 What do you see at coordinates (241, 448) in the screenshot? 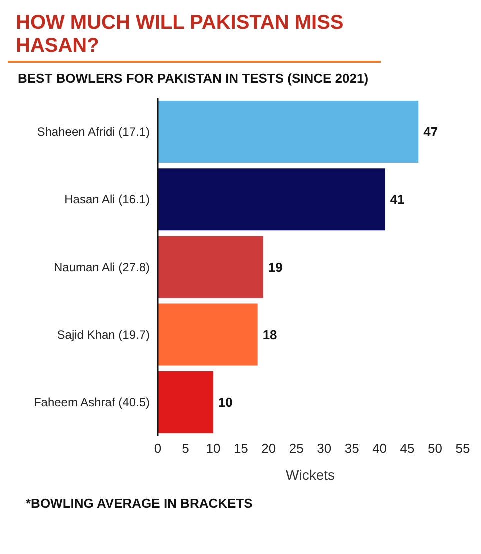
I see `x-tick-label: 15` at bounding box center [241, 448].